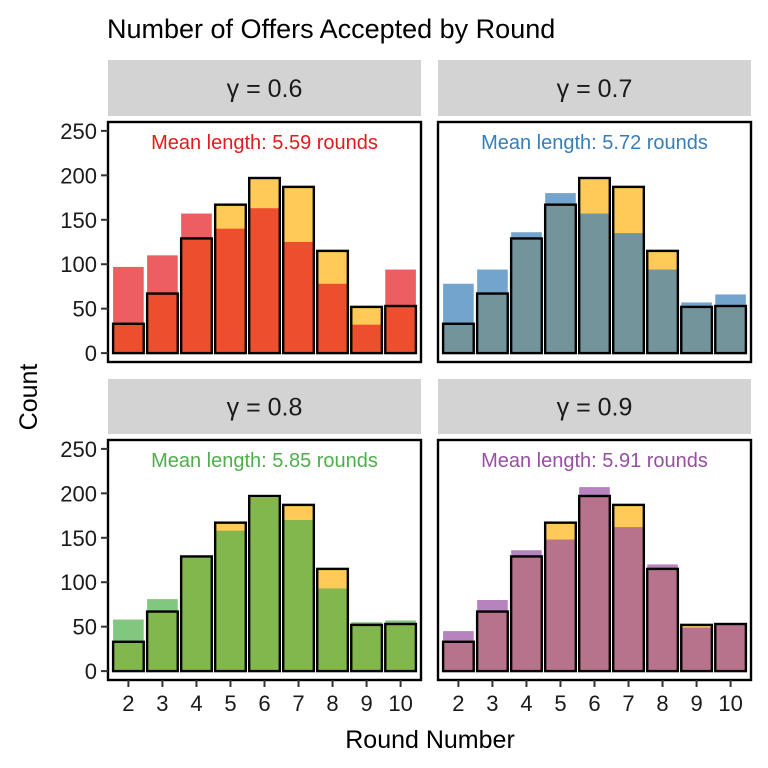  I want to click on x-tick-label: 8, so click(662, 703).